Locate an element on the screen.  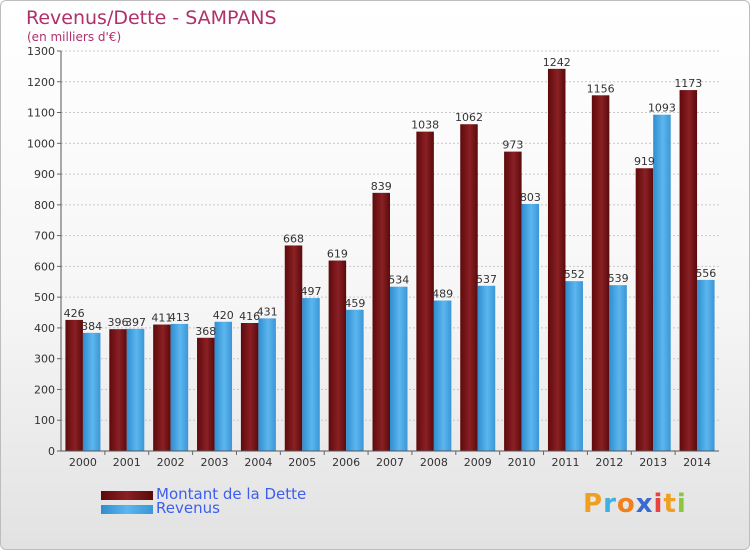
value-label-dette: 919 is located at coordinates (644, 161).